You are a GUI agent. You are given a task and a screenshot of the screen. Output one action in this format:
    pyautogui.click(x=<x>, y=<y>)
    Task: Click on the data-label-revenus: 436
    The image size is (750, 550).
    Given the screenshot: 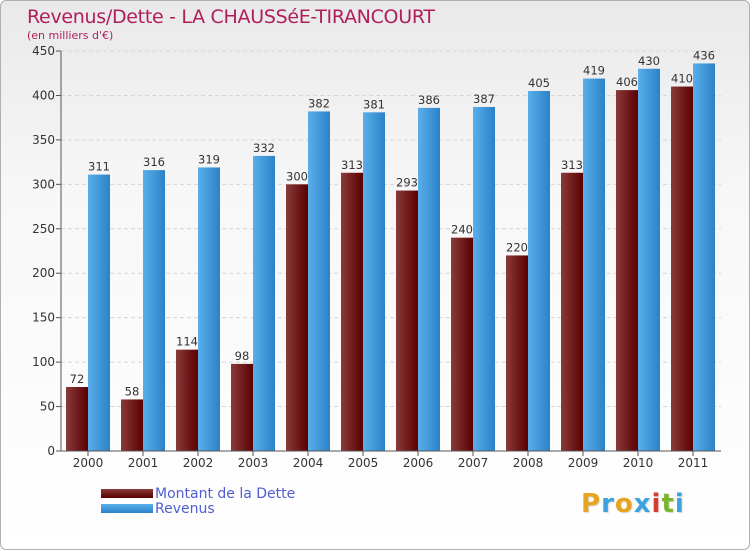 What is the action you would take?
    pyautogui.click(x=704, y=55)
    